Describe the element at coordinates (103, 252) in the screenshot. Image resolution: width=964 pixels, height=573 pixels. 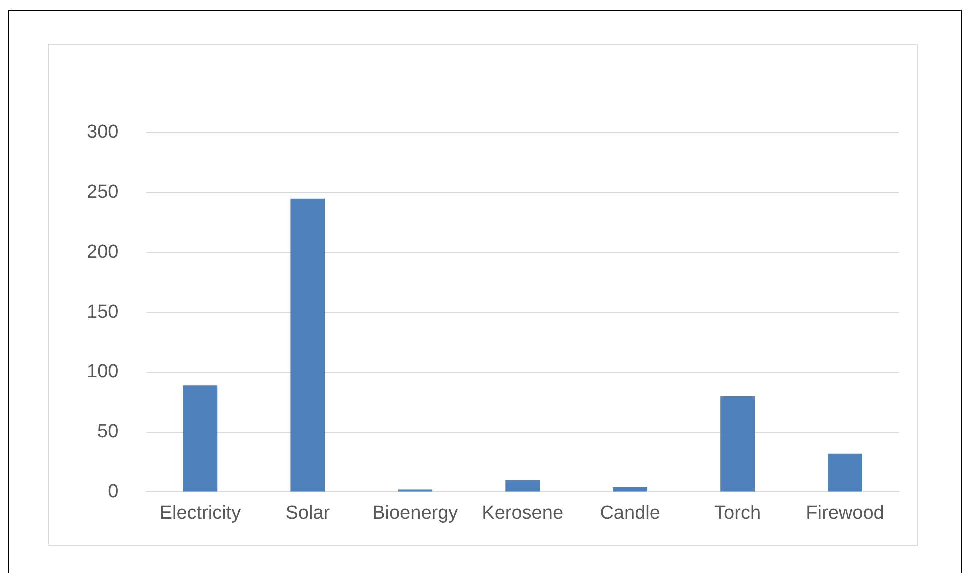
I see `y-tick-label: 200` at that location.